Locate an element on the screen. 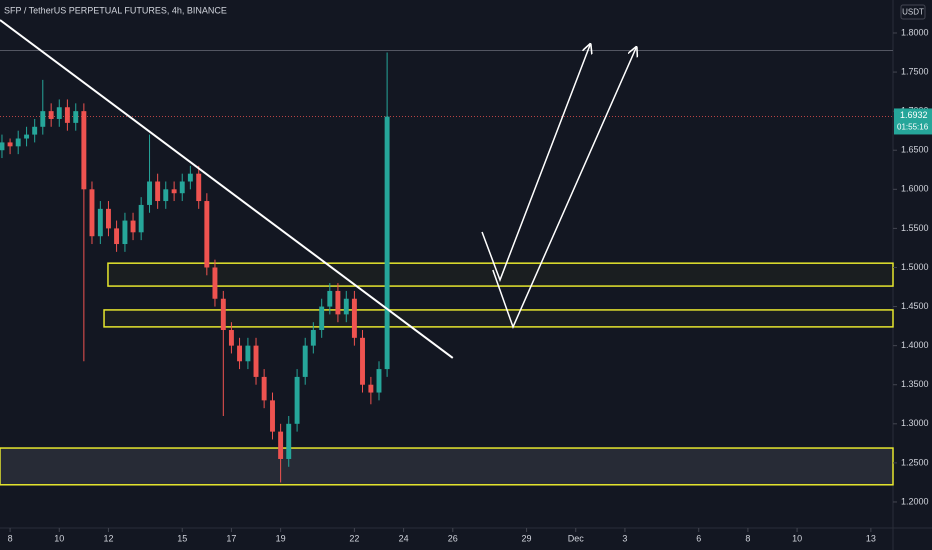 Image resolution: width=932 pixels, height=550 pixels. y-tick-label: 1.6500 is located at coordinates (915, 150).